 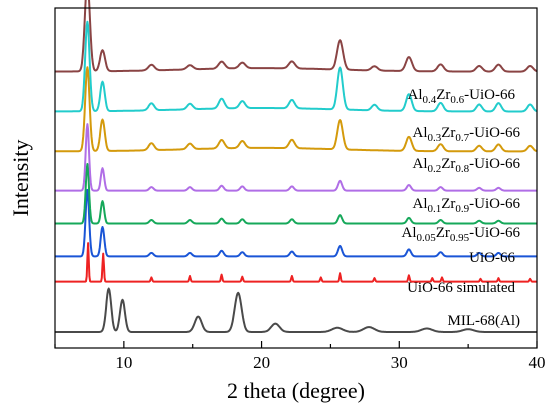 I want to click on series-label-6: Al0.3Zr0.7-UiO-66, so click(x=467, y=134).